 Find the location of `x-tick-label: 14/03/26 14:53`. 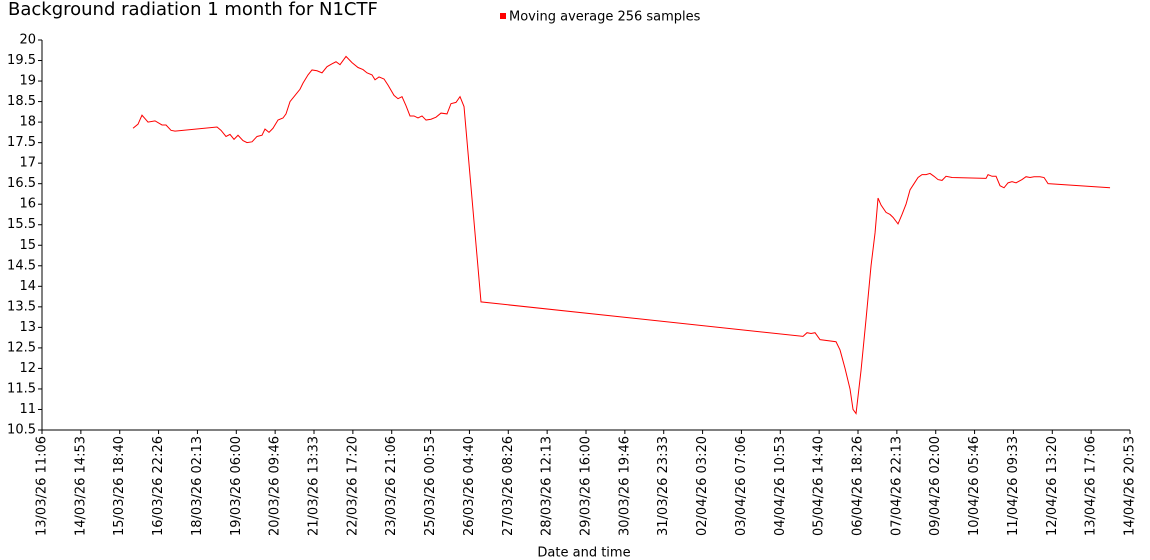

x-tick-label: 14/03/26 14:53 is located at coordinates (80, 486).